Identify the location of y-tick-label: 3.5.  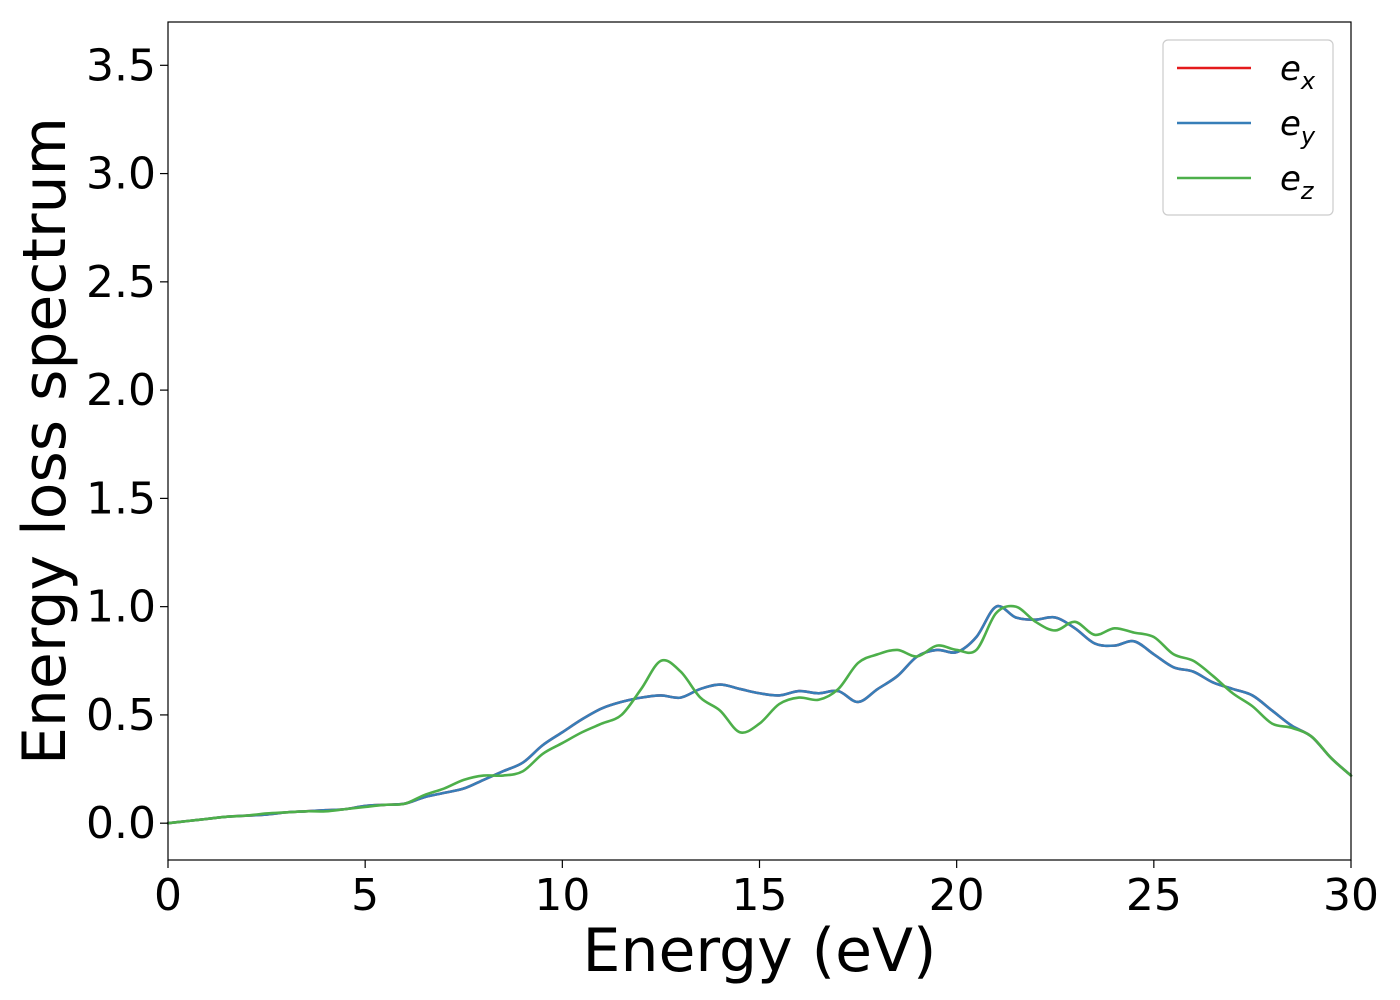
(121, 65).